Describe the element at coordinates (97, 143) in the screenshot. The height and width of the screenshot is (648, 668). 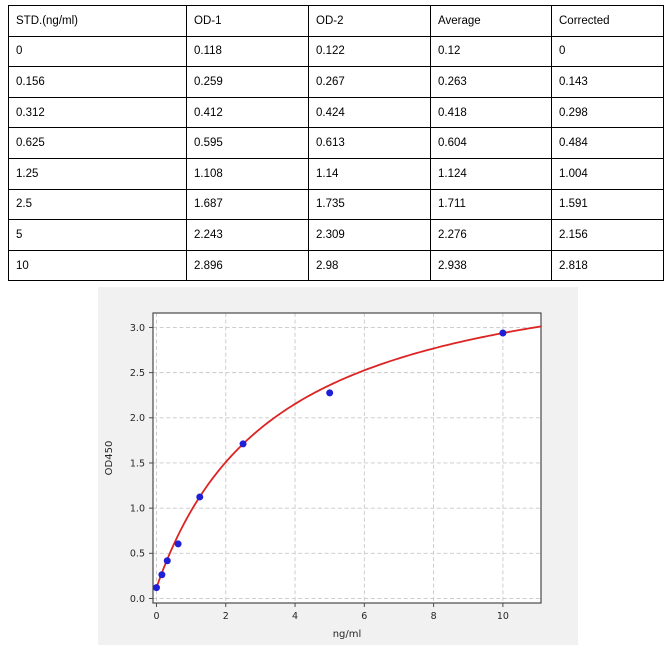
I see `table-cell: 0.625` at that location.